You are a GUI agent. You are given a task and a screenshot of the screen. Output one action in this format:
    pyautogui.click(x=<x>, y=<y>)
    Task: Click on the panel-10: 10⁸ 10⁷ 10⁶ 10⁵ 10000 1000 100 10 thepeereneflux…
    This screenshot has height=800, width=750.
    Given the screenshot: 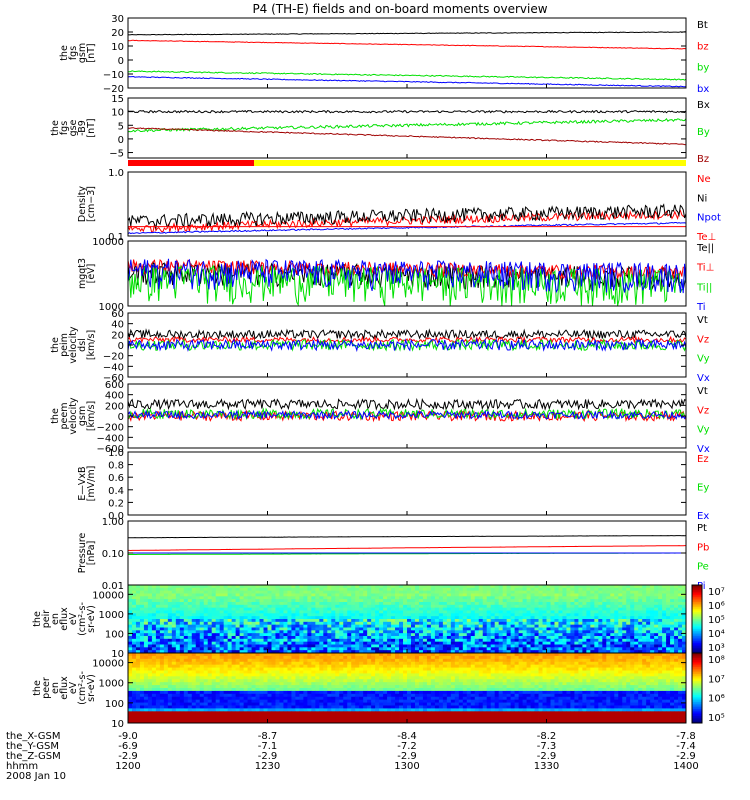 What is the action you would take?
    pyautogui.click(x=378, y=691)
    